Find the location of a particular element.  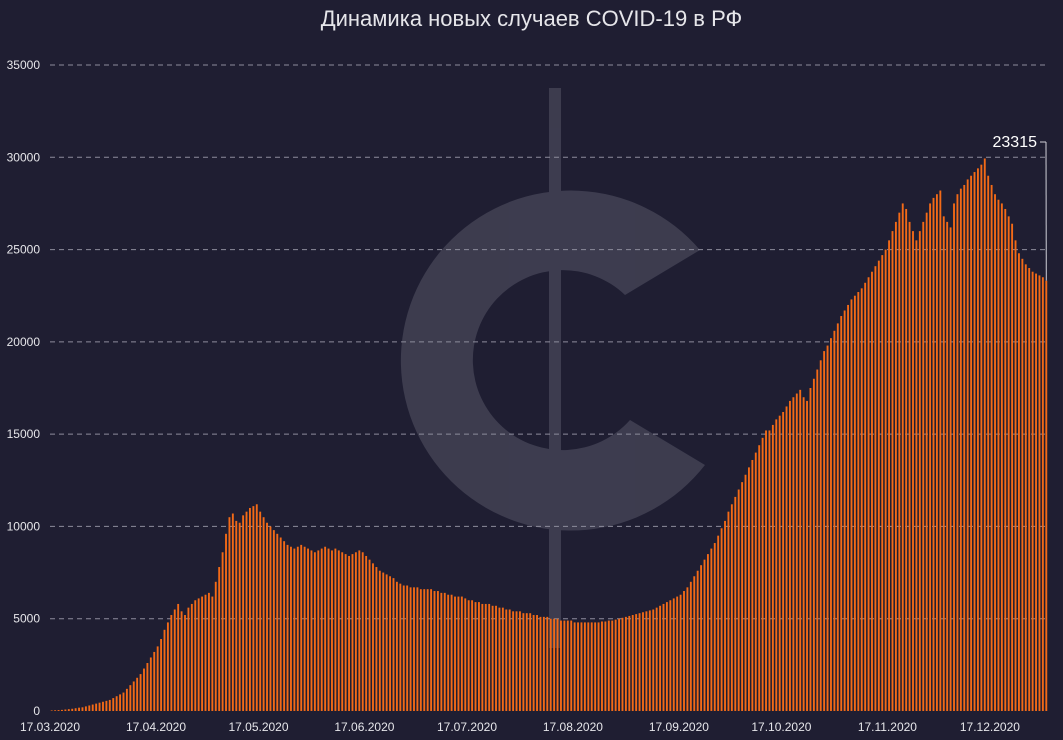

y-tick-label: 15000 is located at coordinates (24, 434).